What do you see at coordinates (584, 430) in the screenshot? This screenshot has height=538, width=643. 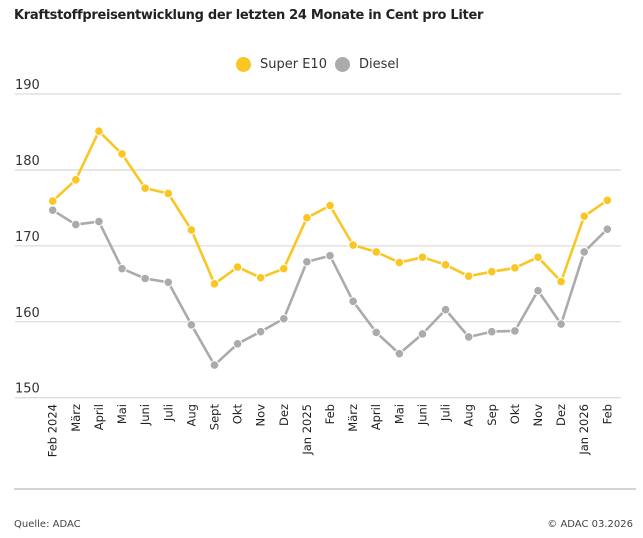 I see `x-tick-label: Jan 2026` at bounding box center [584, 430].